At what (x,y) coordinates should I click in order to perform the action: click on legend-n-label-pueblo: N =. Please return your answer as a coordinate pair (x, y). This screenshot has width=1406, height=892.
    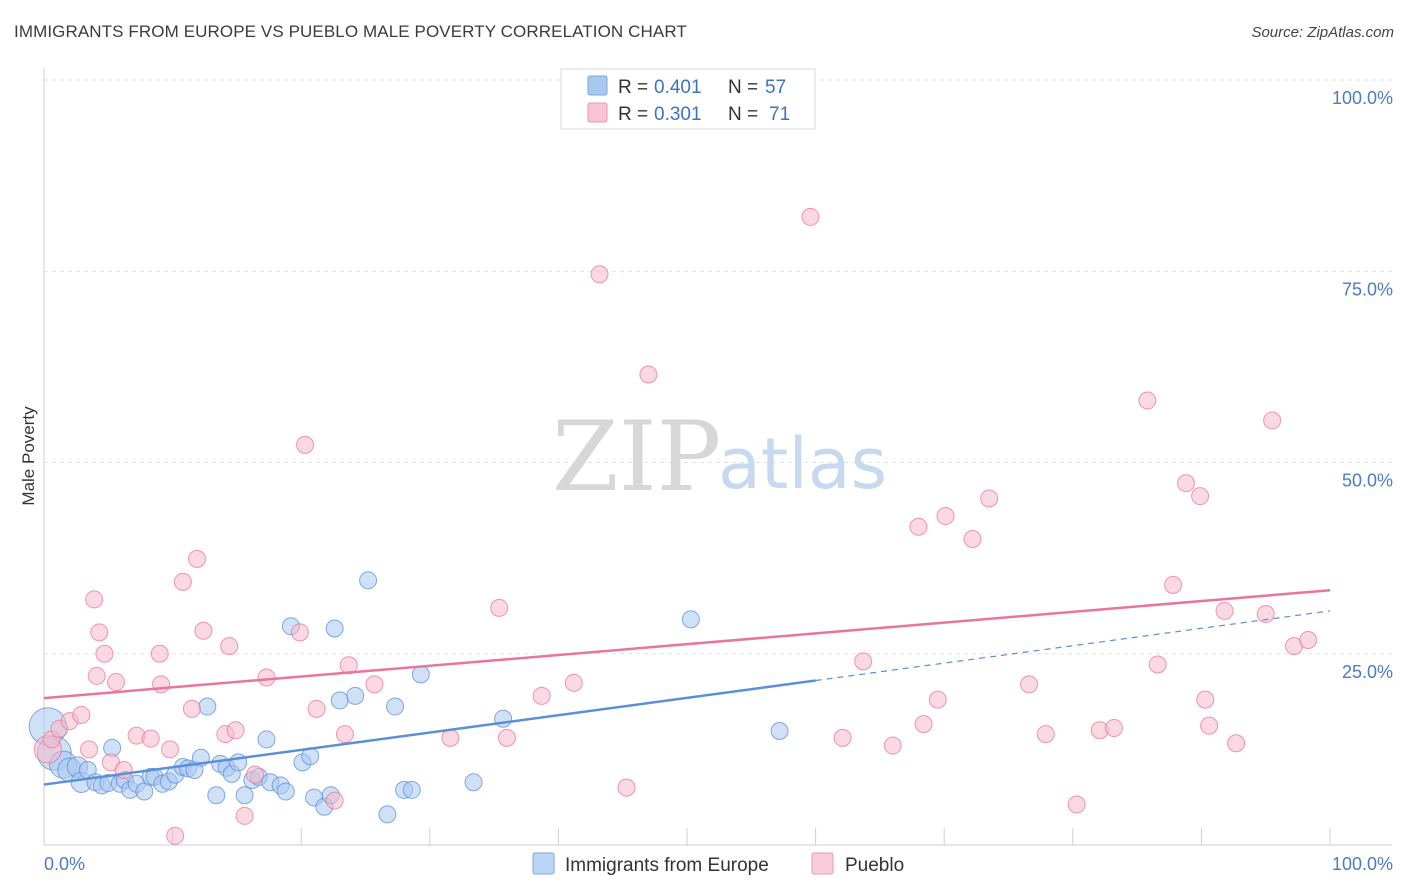
    Looking at the image, I should click on (743, 114).